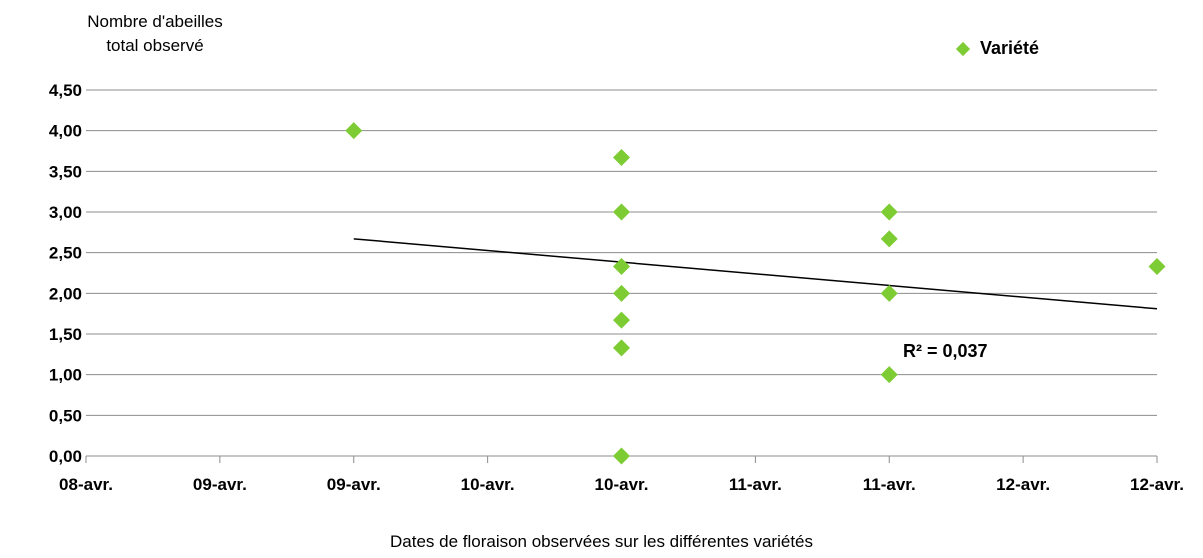  I want to click on trendline, so click(755, 274).